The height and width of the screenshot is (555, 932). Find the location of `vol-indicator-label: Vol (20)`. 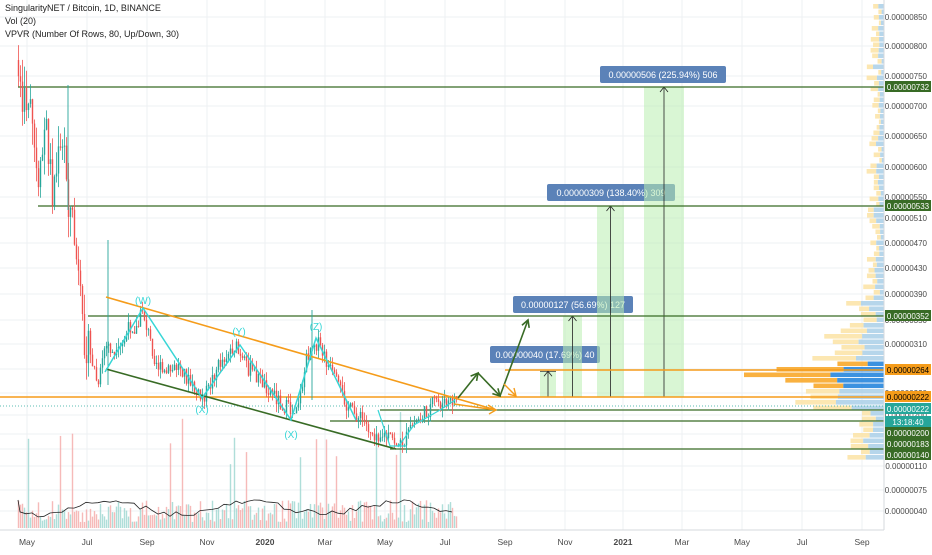

vol-indicator-label: Vol (20) is located at coordinates (20, 21).